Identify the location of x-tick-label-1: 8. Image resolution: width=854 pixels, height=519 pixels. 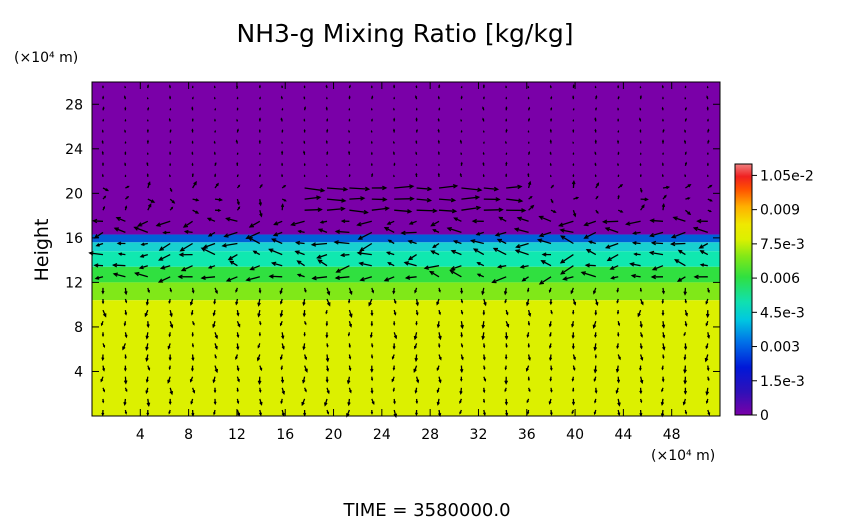
(188, 435).